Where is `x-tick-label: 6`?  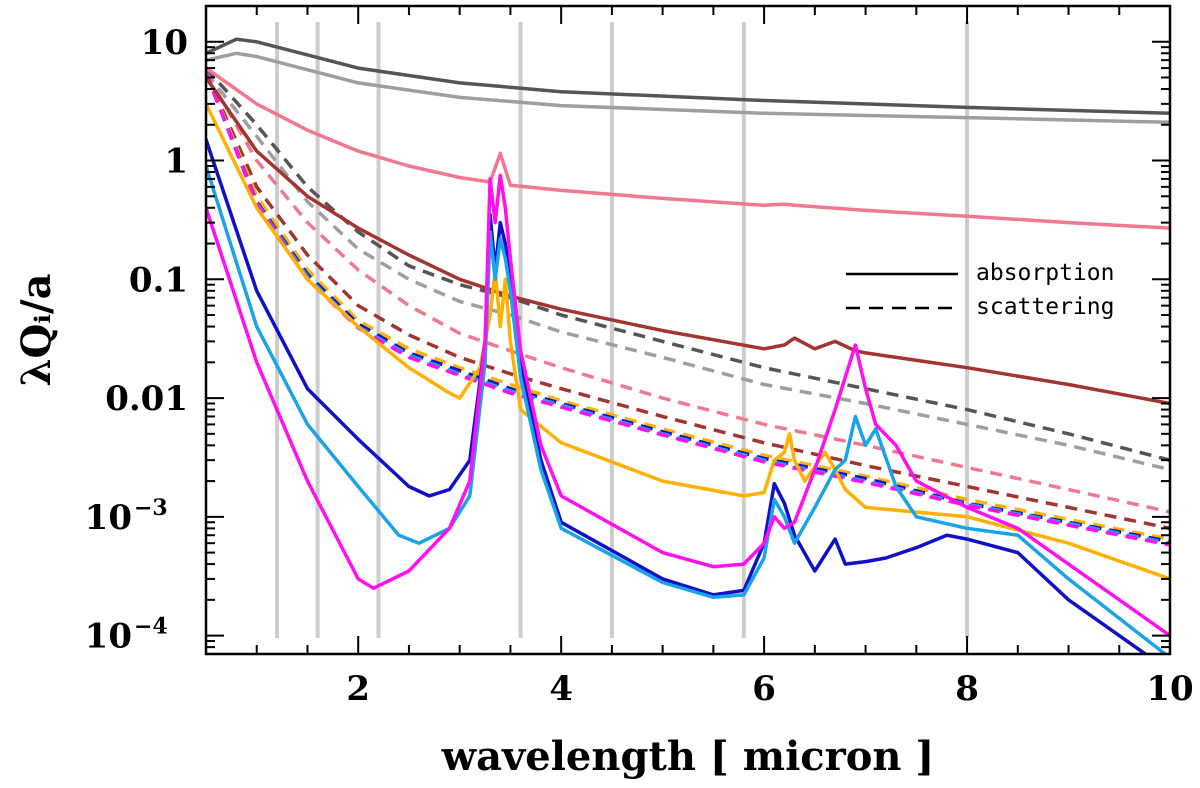
x-tick-label: 6 is located at coordinates (764, 689).